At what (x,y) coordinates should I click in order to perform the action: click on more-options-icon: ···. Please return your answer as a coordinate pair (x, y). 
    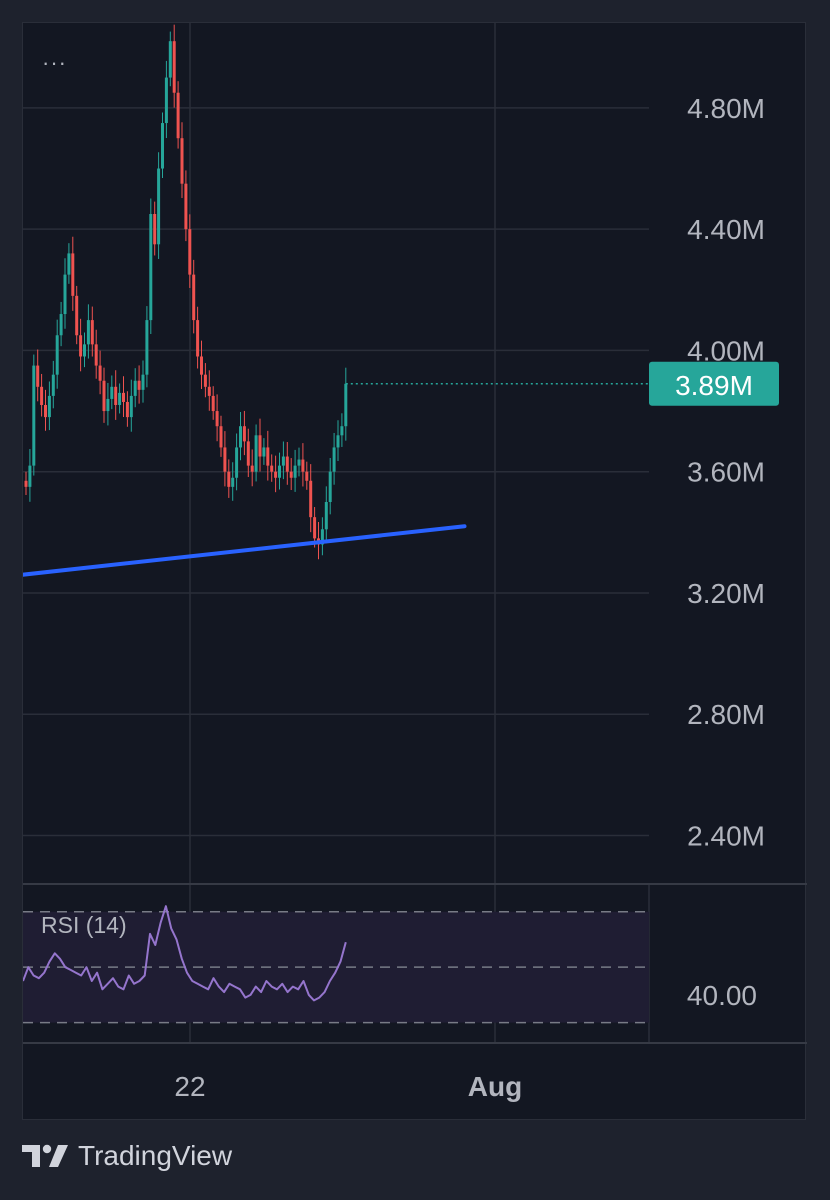
    Looking at the image, I should click on (54, 62).